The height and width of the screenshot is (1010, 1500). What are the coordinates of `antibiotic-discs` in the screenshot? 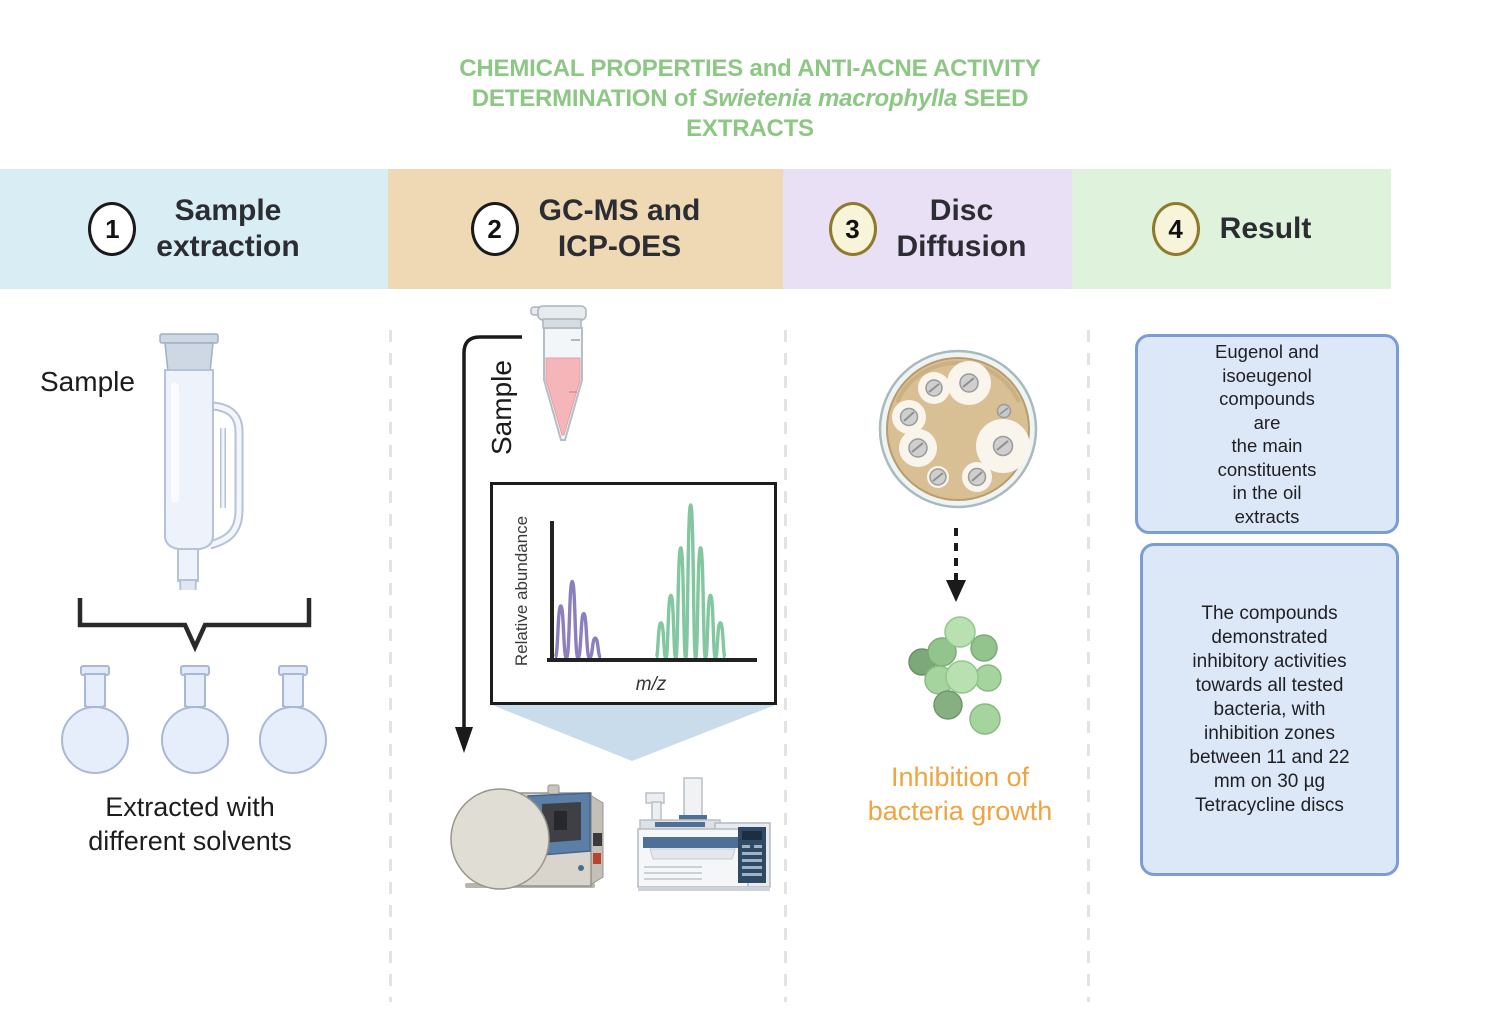 It's located at (961, 426).